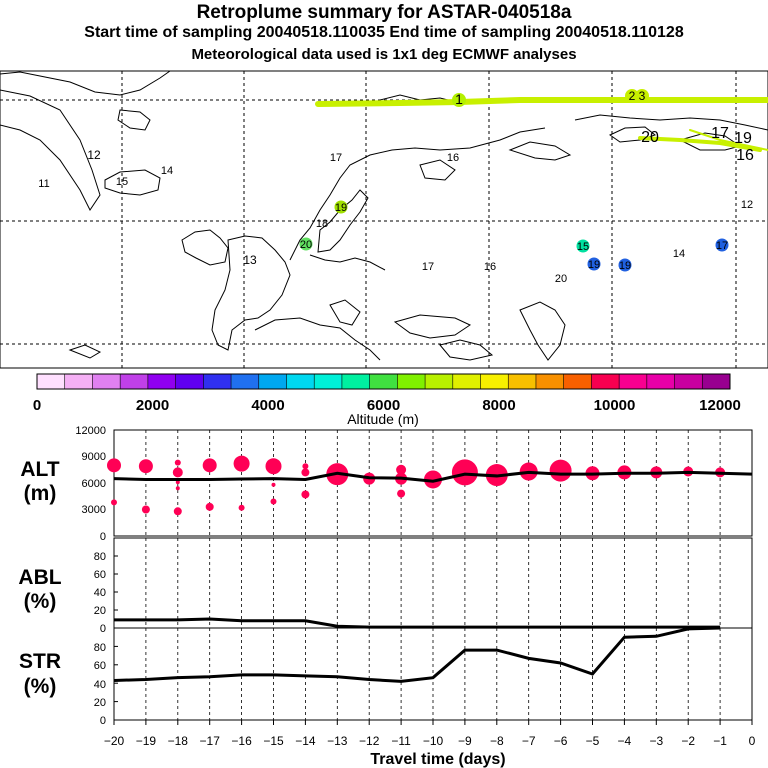 The height and width of the screenshot is (768, 768). I want to click on x-tick-label: −12, so click(369, 741).